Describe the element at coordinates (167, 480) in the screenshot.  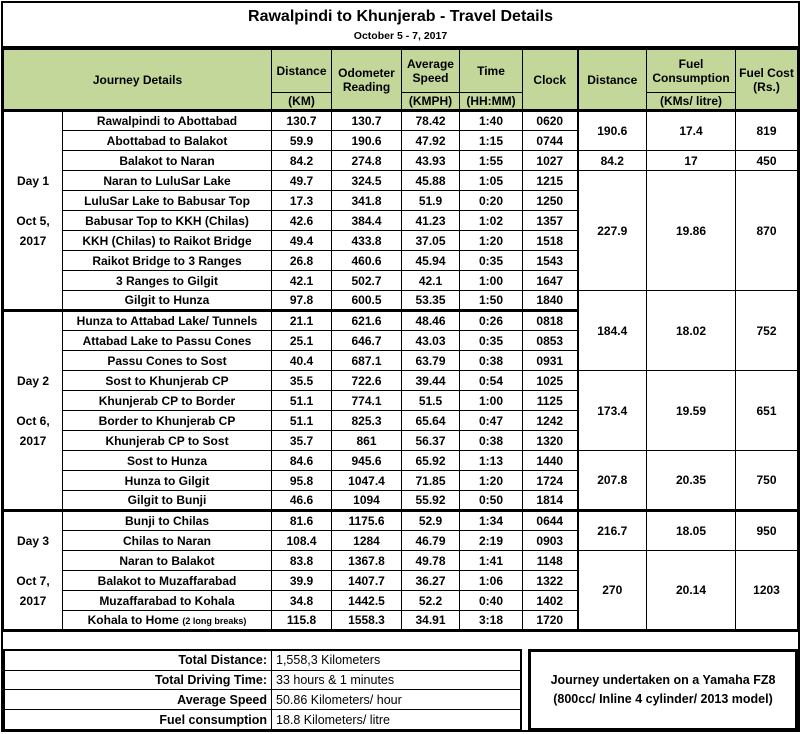
I see `journey-cell: Hunza to Gilgit` at that location.